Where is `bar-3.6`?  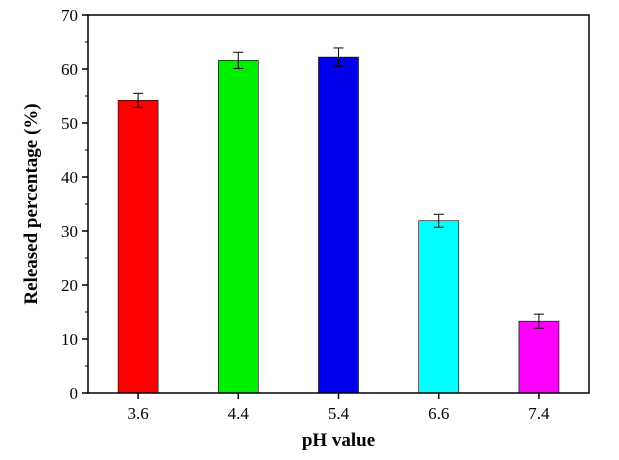 bar-3.6 is located at coordinates (138, 247).